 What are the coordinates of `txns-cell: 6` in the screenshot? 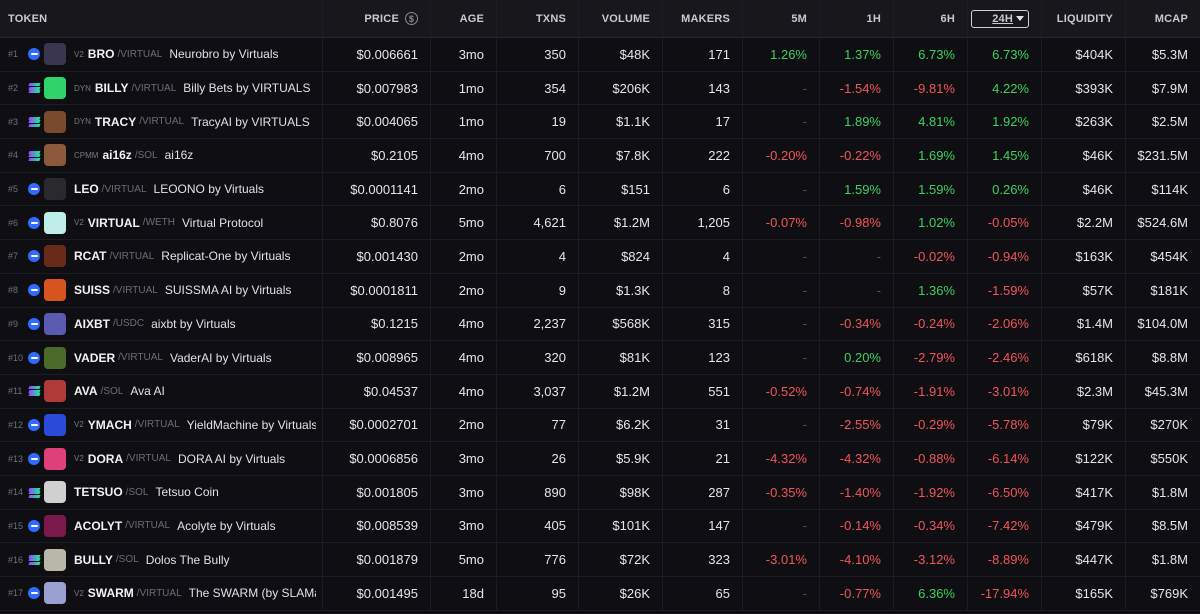 It's located at (538, 189).